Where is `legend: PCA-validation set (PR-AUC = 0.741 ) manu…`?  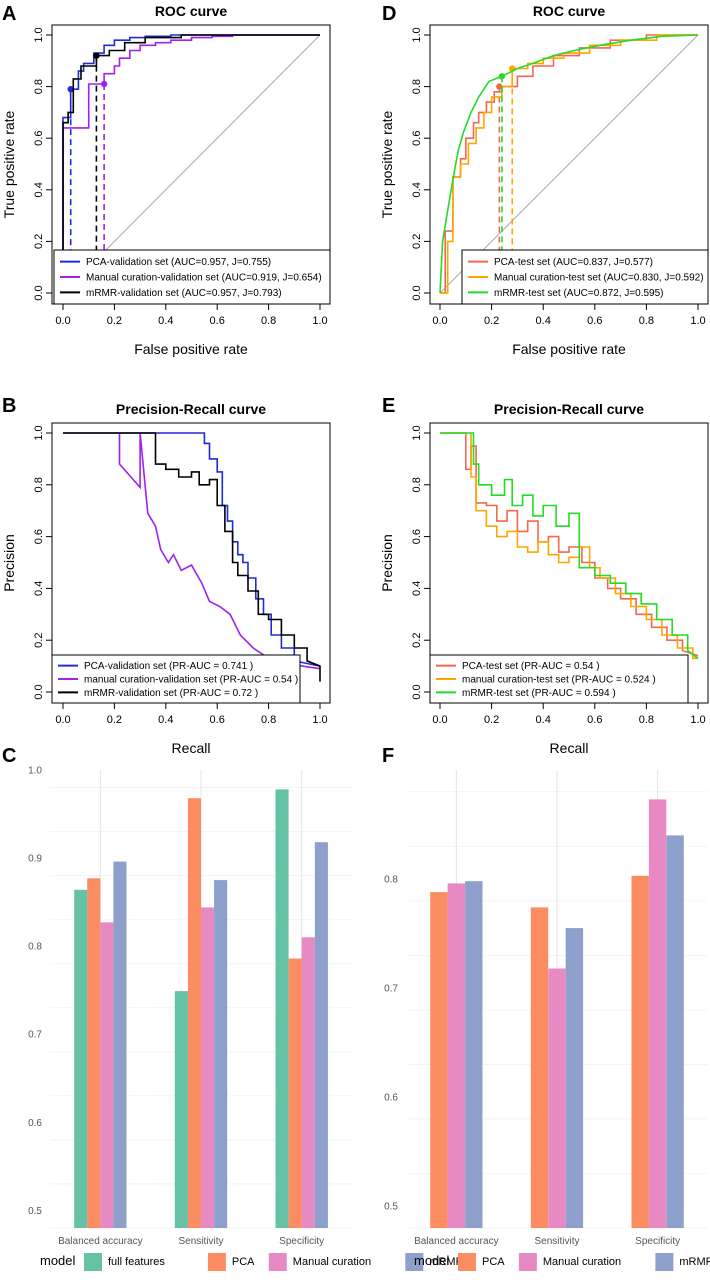 legend: PCA-validation set (PR-AUC = 0.741 ) manu… is located at coordinates (176, 679).